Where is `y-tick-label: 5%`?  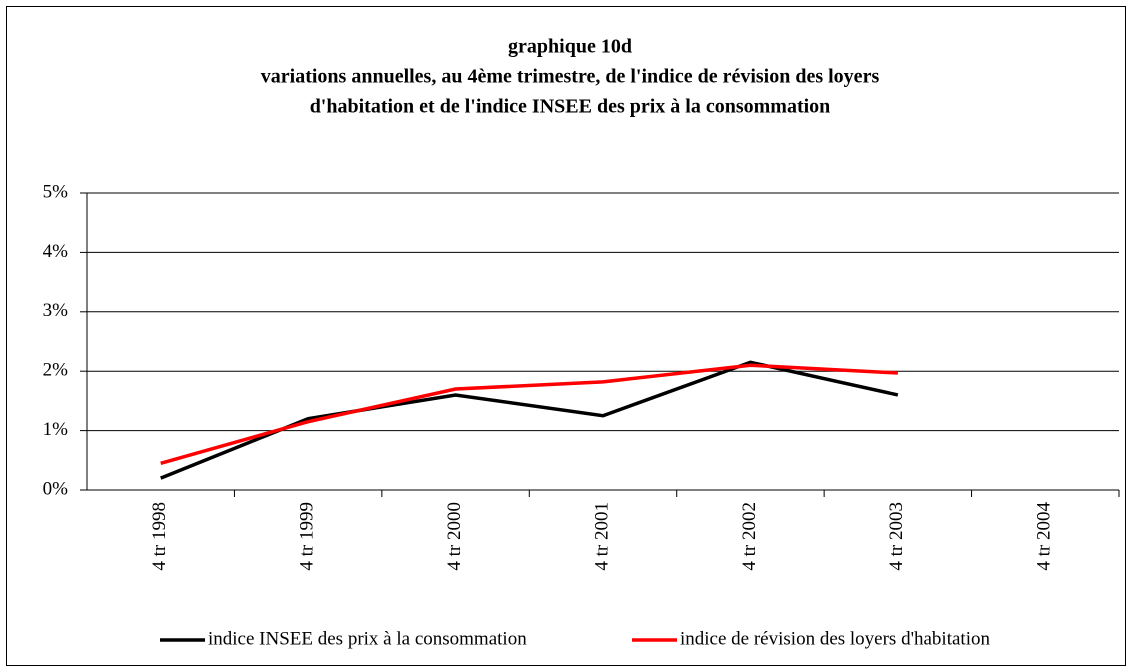 y-tick-label: 5% is located at coordinates (56, 191).